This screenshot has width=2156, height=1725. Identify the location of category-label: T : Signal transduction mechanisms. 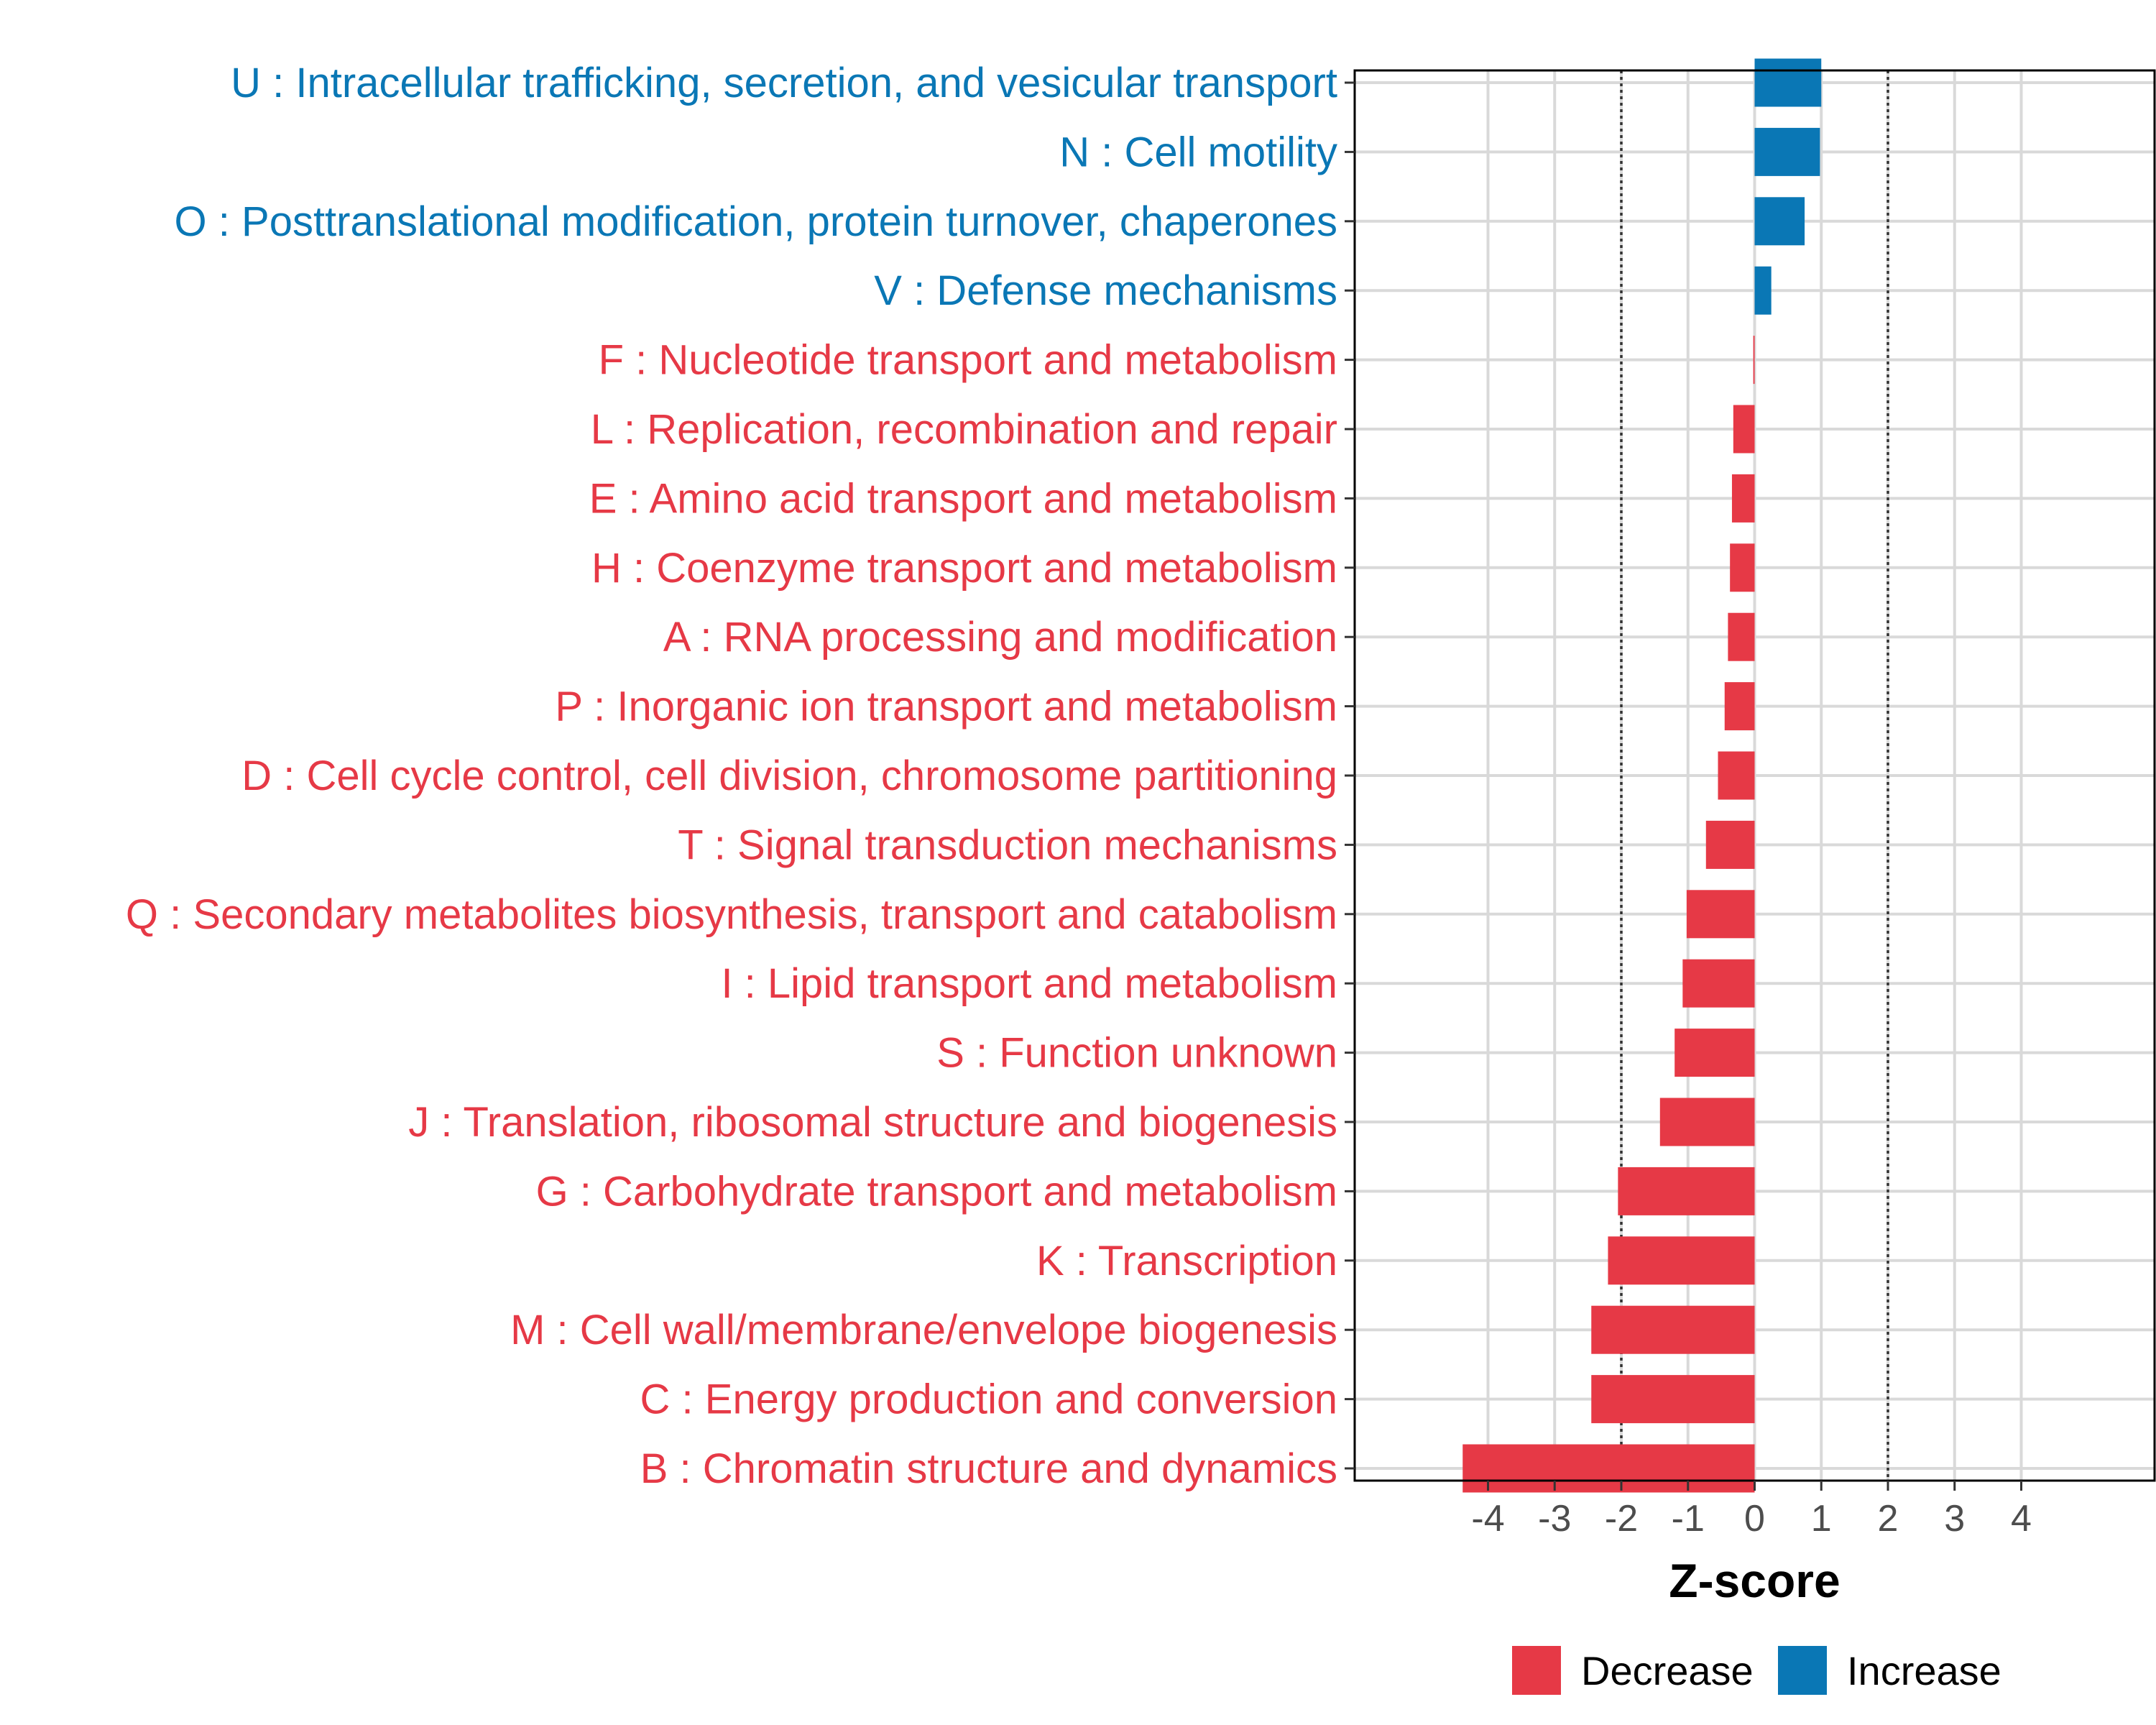
(1007, 845).